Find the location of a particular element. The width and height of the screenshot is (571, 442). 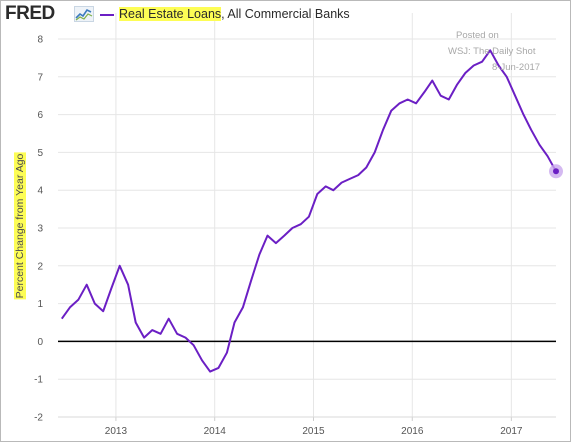

x-tick-label: 2015 is located at coordinates (313, 431).